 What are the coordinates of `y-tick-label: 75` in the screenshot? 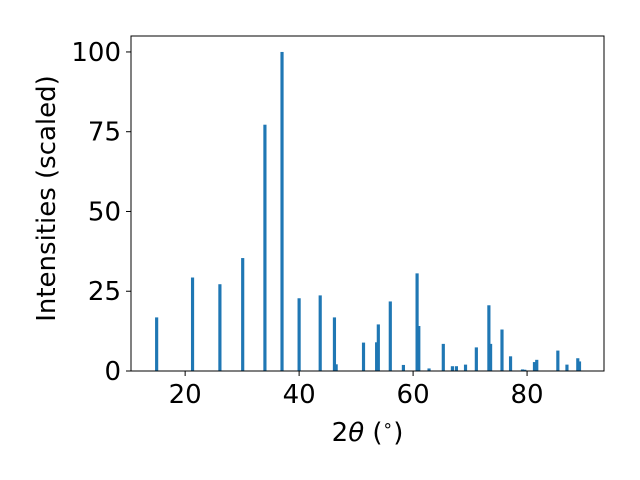 It's located at (104, 133).